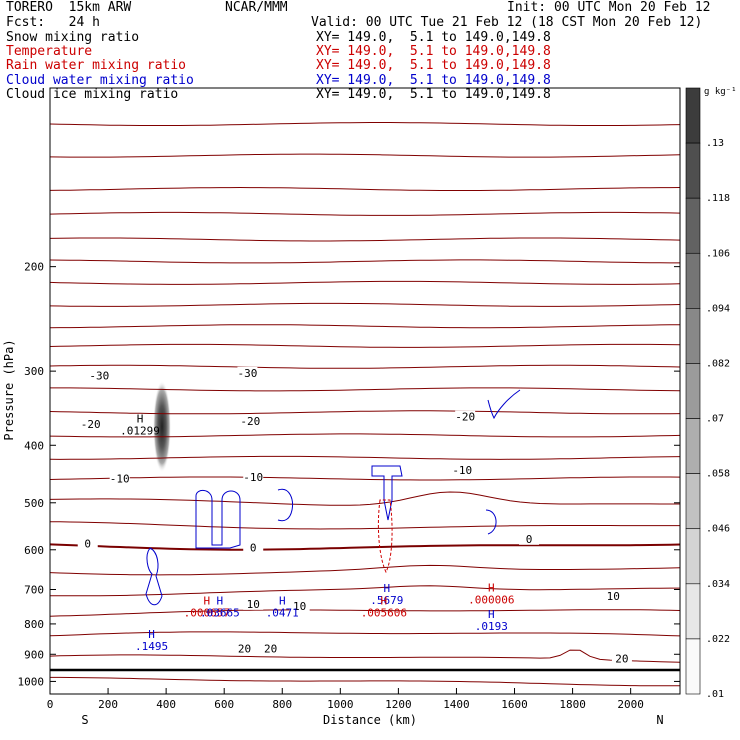 This screenshot has height=740, width=740. Describe the element at coordinates (73, 37) in the screenshot. I see `field-name-snow: Snow mixing ratio` at that location.